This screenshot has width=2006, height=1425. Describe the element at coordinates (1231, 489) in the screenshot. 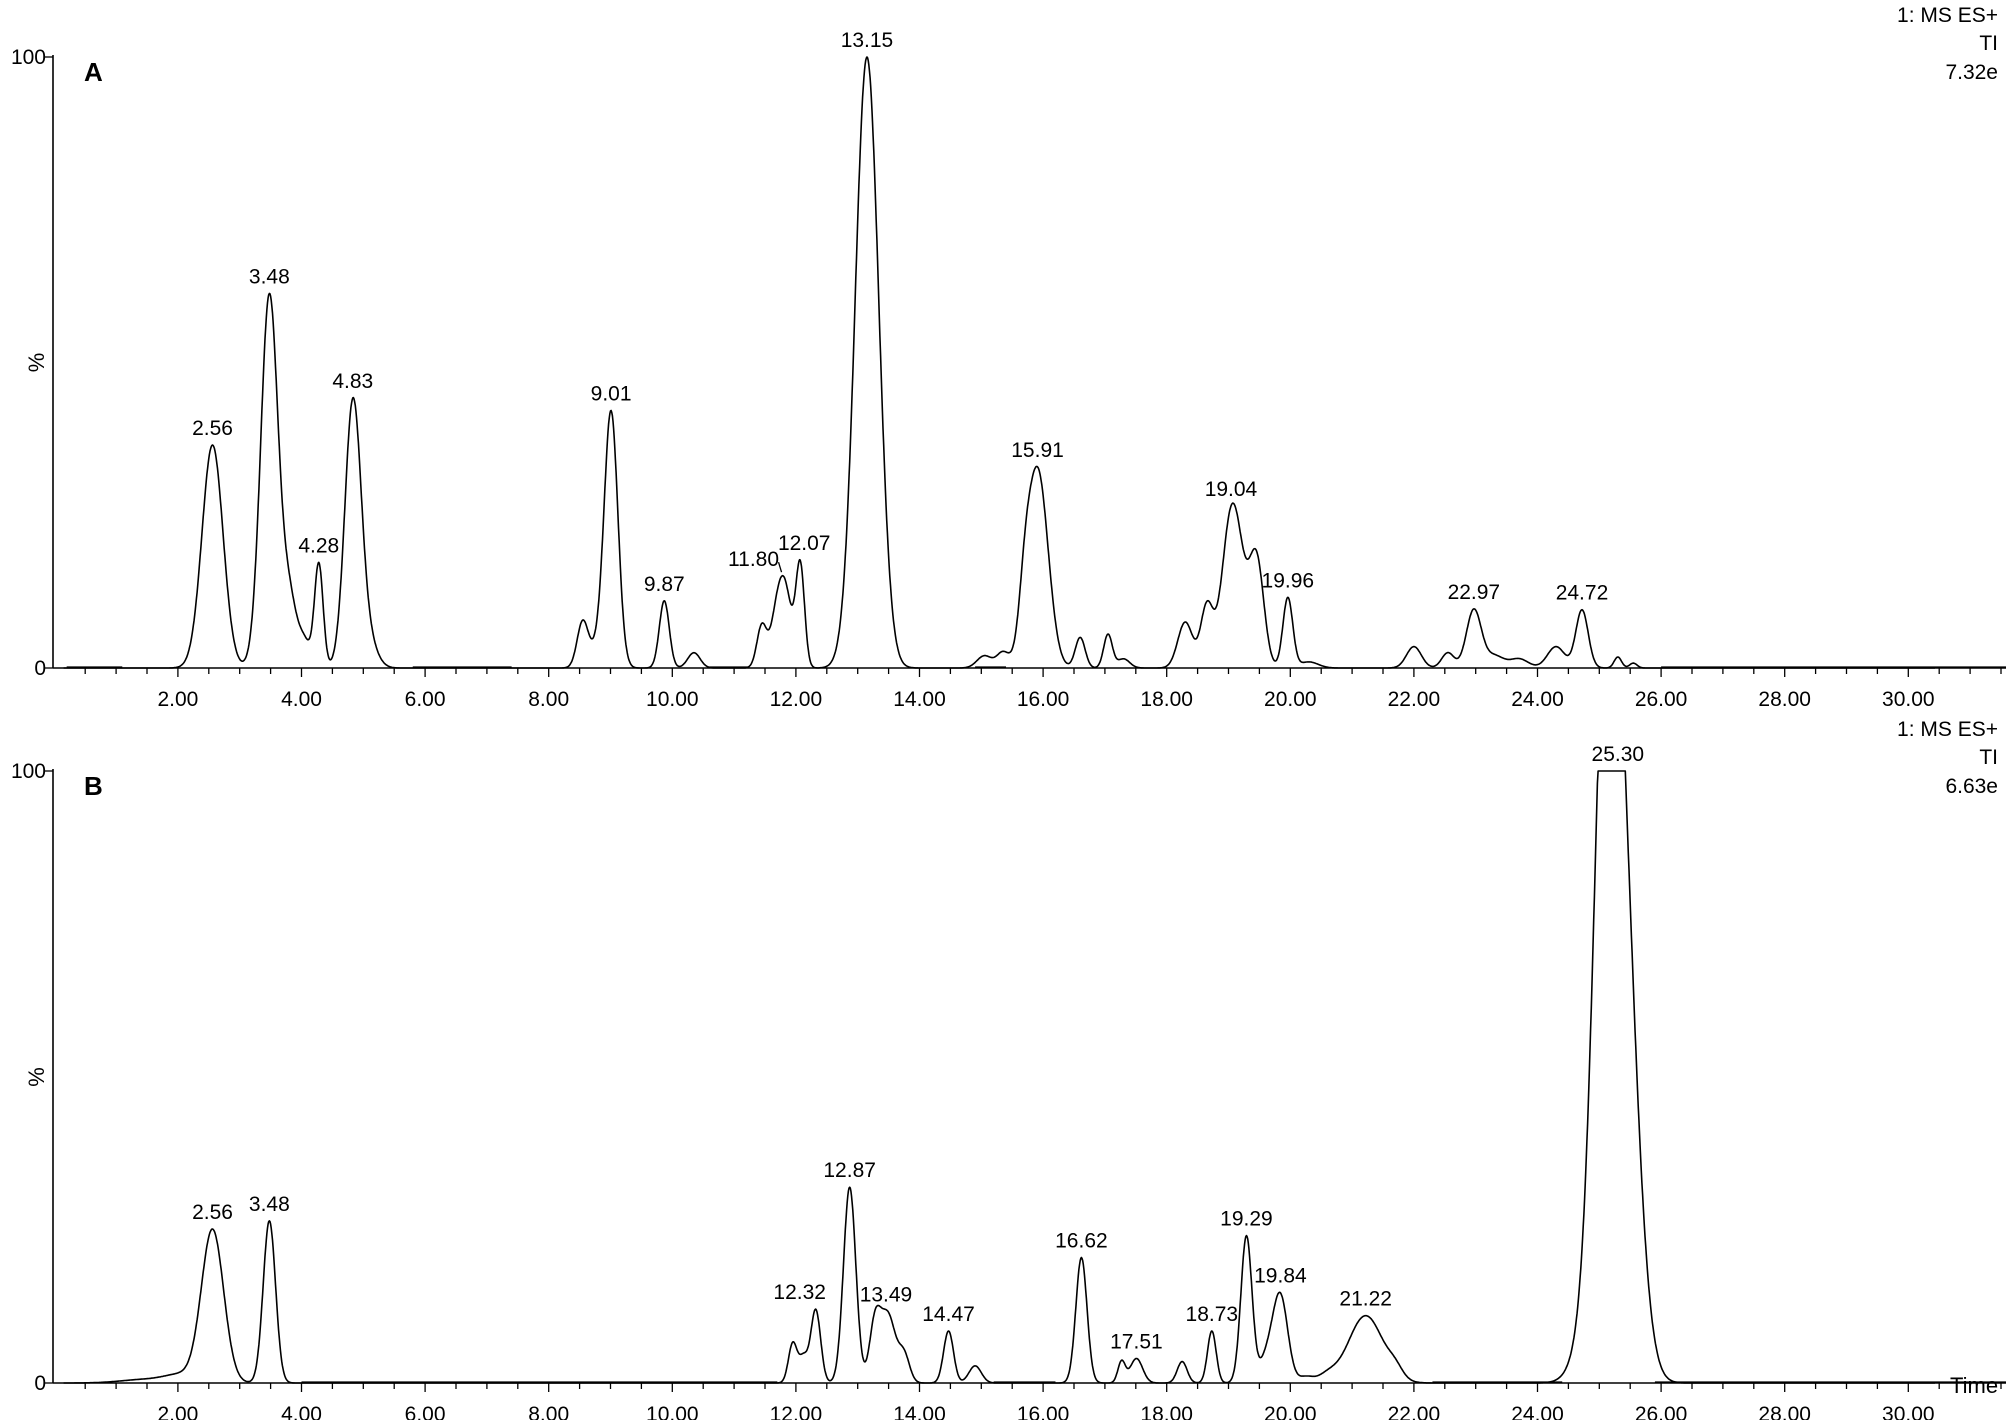

I see `peak-label: 19.04` at that location.